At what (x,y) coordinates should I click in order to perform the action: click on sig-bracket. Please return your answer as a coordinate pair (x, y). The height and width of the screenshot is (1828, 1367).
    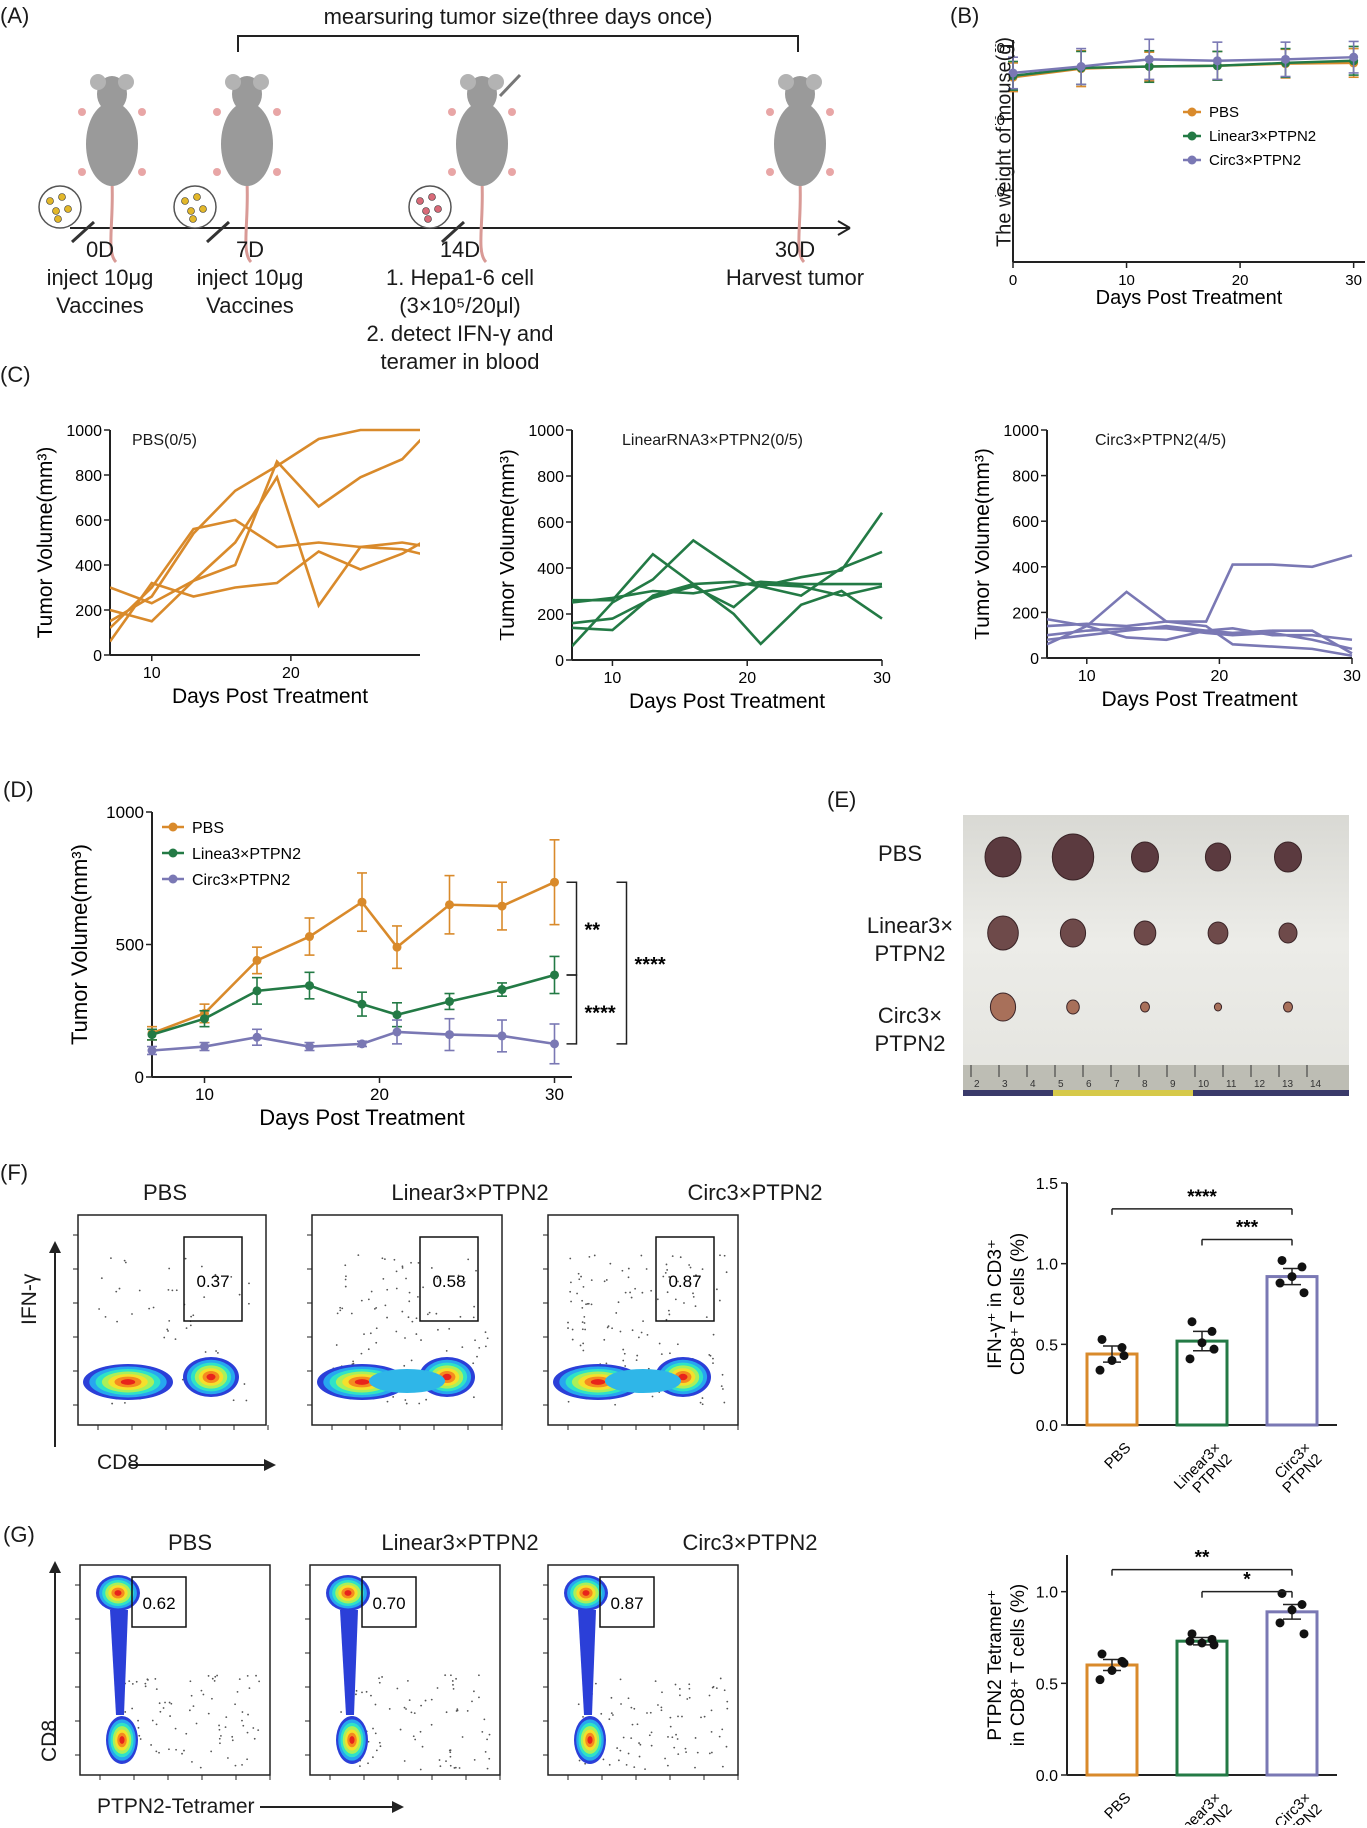
    Looking at the image, I should click on (572, 1009).